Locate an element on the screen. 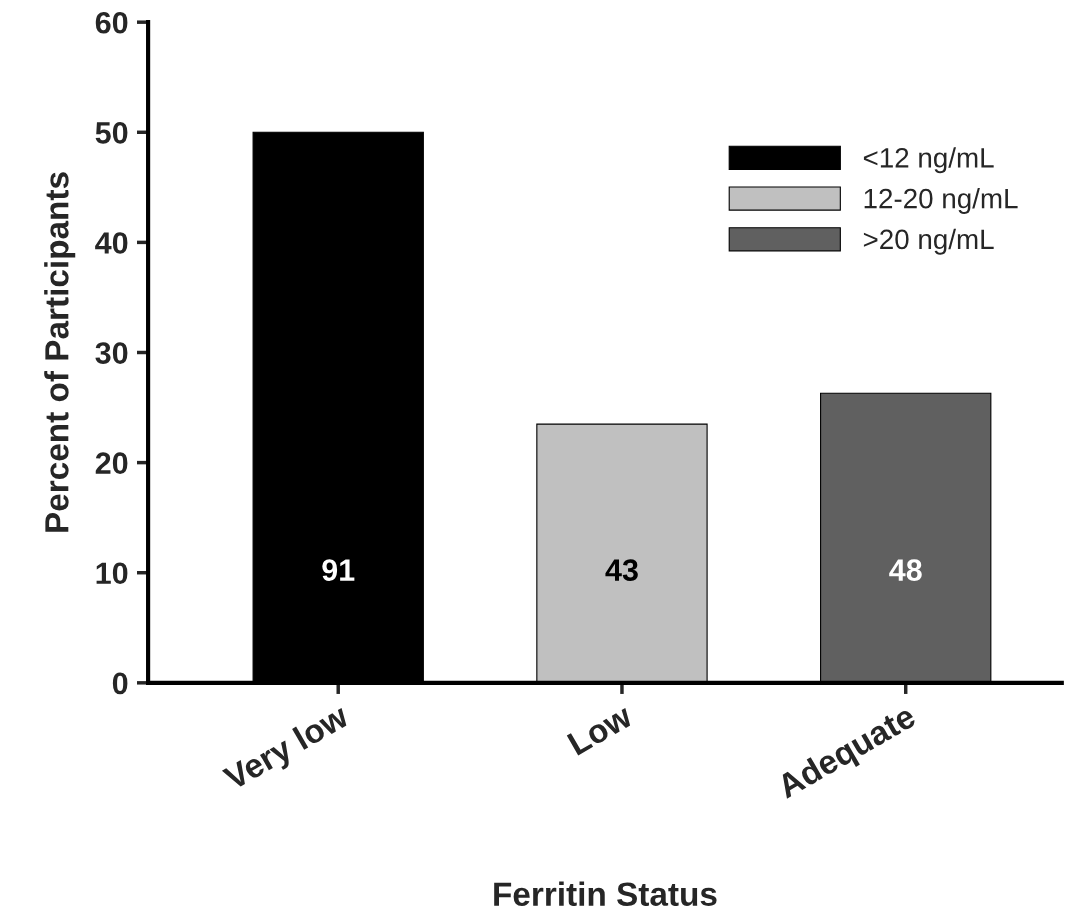  y-tick-label: 20 is located at coordinates (111, 463).